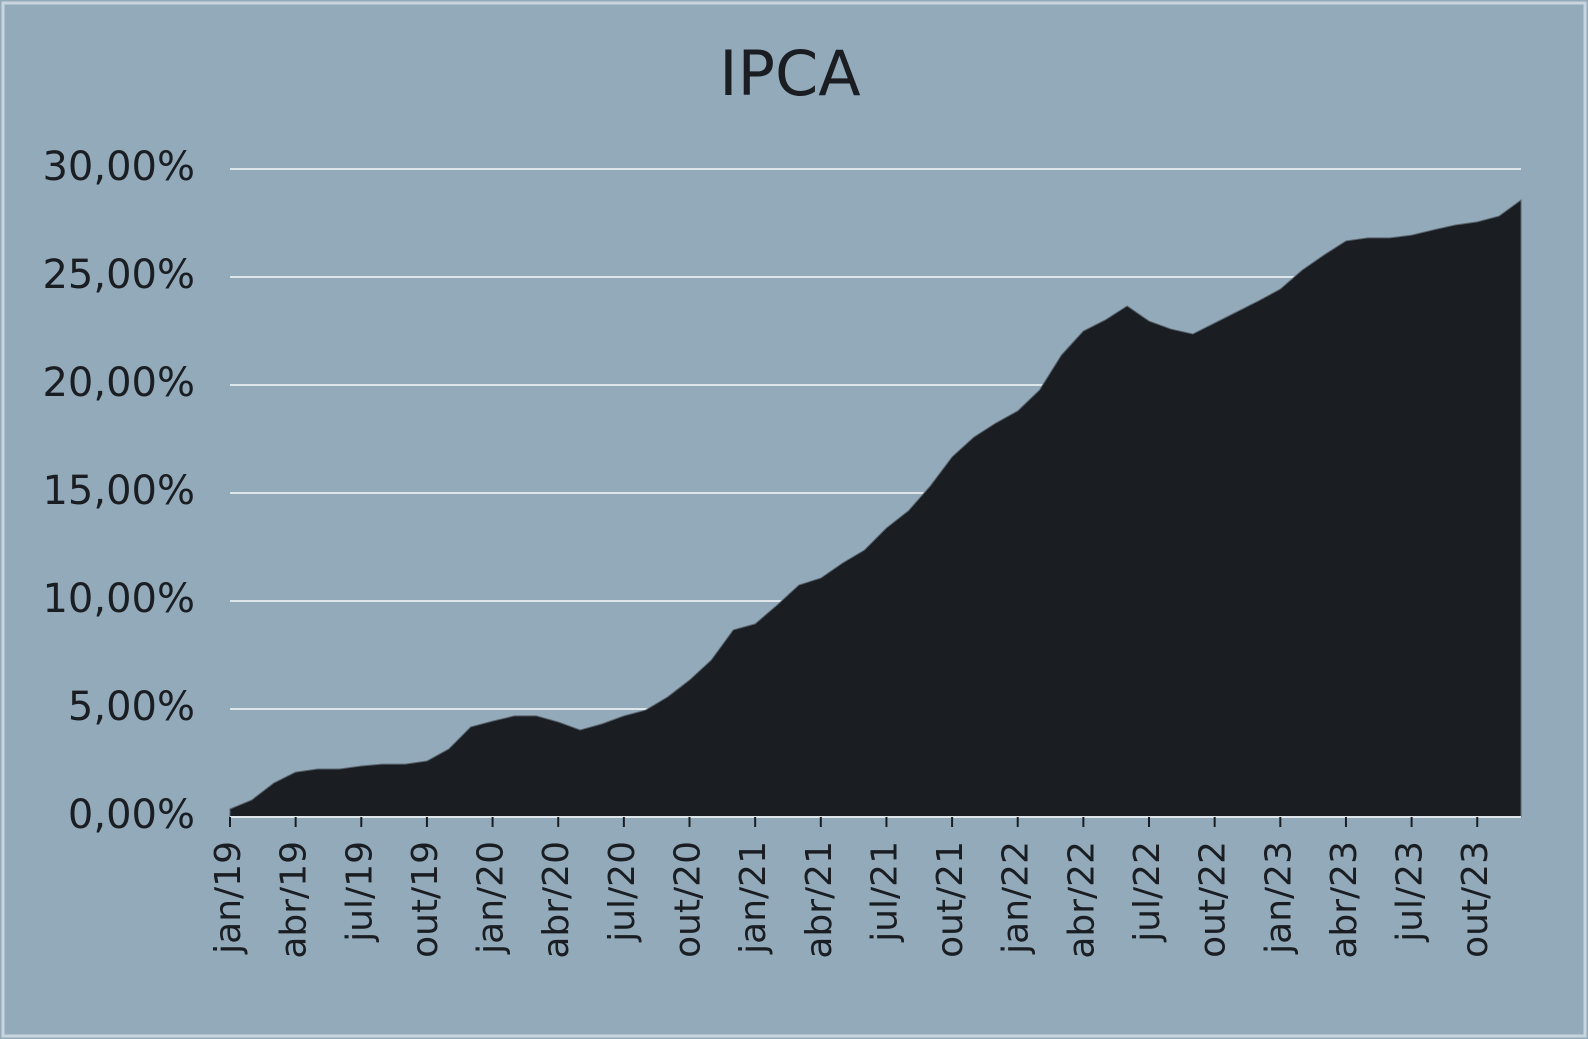 The image size is (1588, 1039). What do you see at coordinates (359, 892) in the screenshot?
I see `x-tick-label: jul/19` at bounding box center [359, 892].